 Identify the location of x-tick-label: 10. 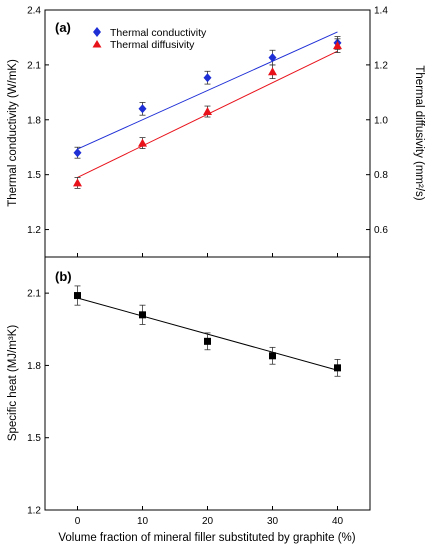
(143, 521).